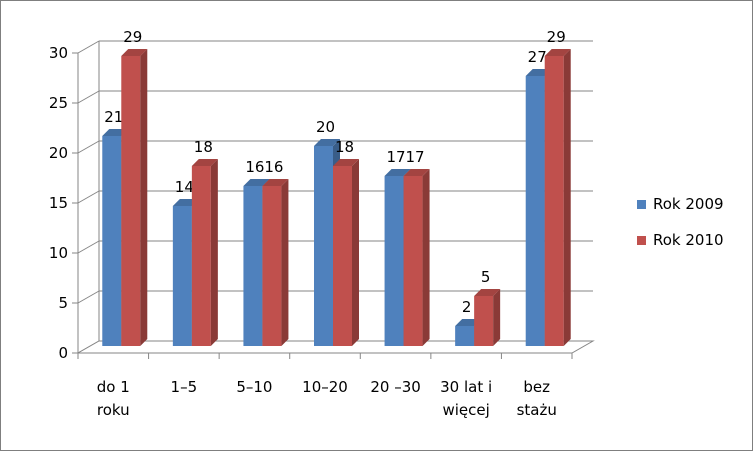 The width and height of the screenshot is (753, 452). What do you see at coordinates (58, 153) in the screenshot?
I see `y-tick-label: 20` at bounding box center [58, 153].